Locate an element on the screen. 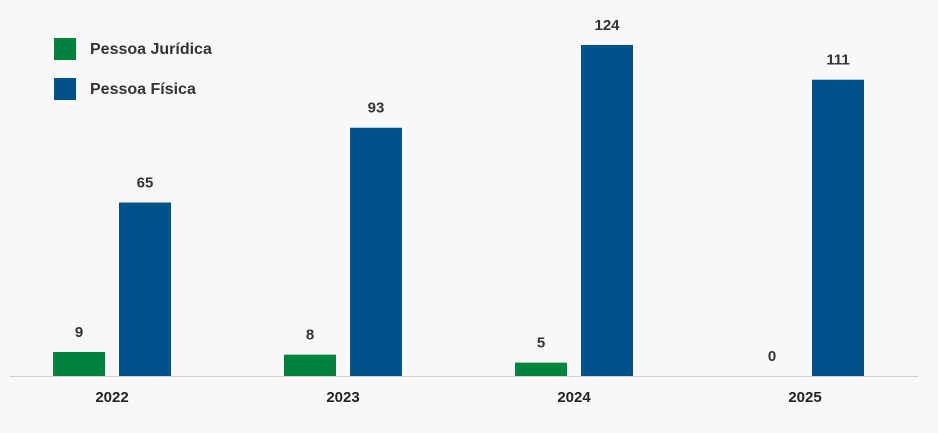 This screenshot has width=938, height=433. value-label: 65 is located at coordinates (145, 182).